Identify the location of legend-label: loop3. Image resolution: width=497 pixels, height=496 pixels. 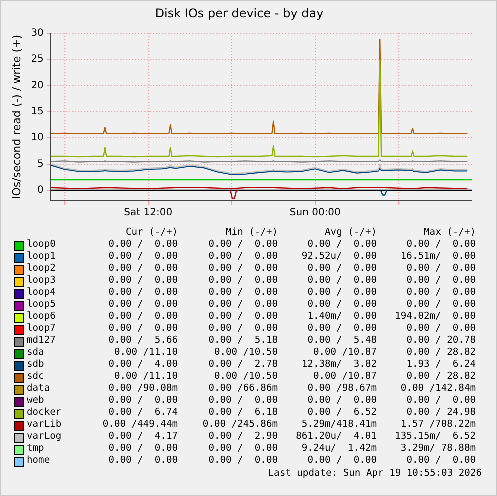
(41, 281).